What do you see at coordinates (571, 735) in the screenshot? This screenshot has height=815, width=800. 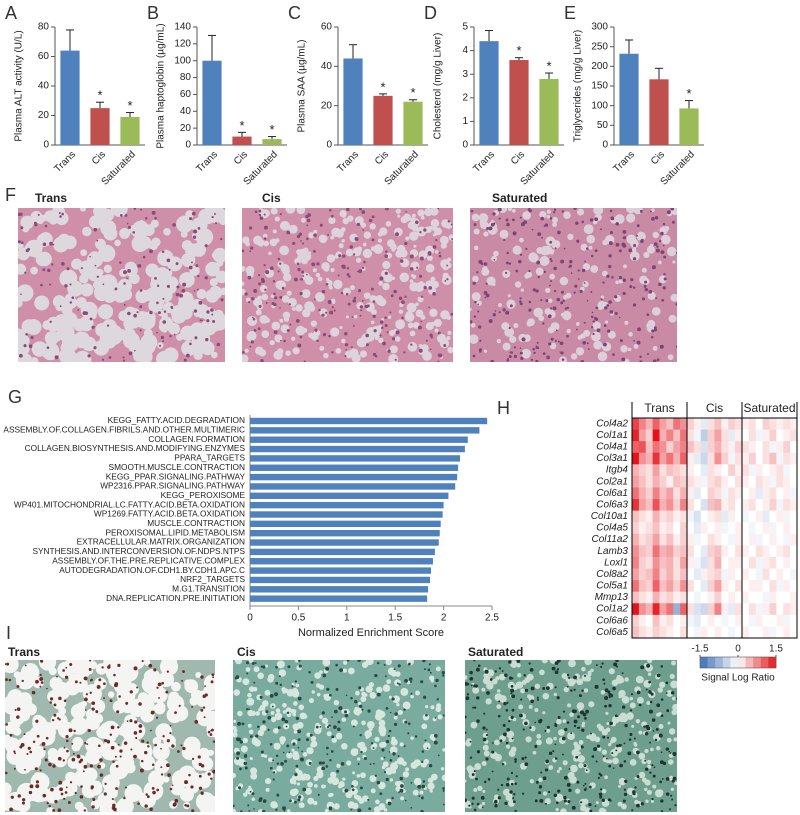 I see `histology-image` at bounding box center [571, 735].